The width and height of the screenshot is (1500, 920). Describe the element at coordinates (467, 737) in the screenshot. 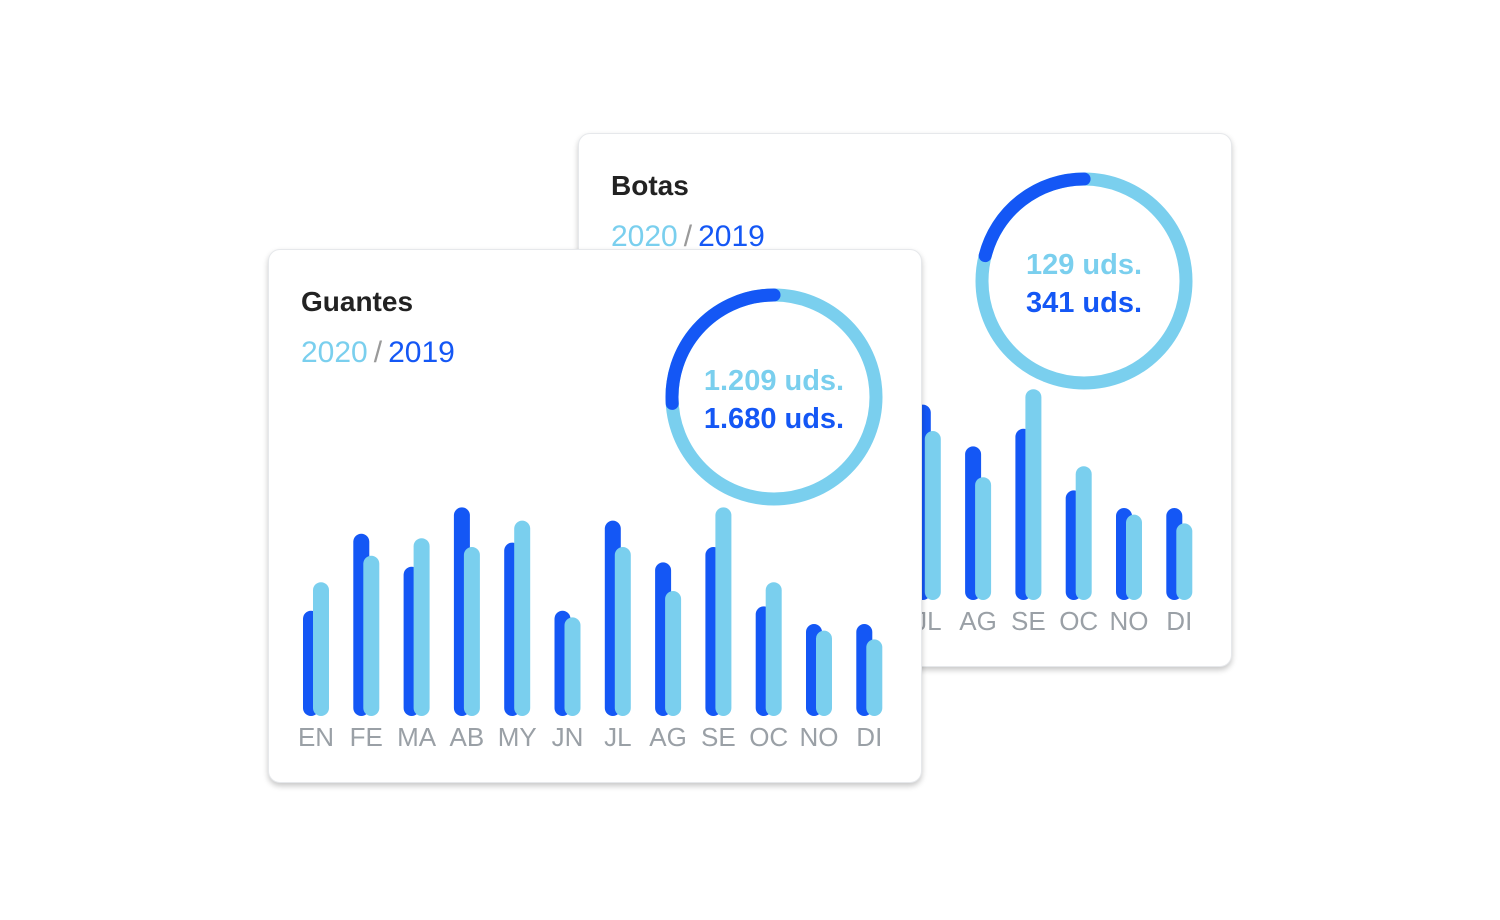

I see `month-label: AB` at that location.